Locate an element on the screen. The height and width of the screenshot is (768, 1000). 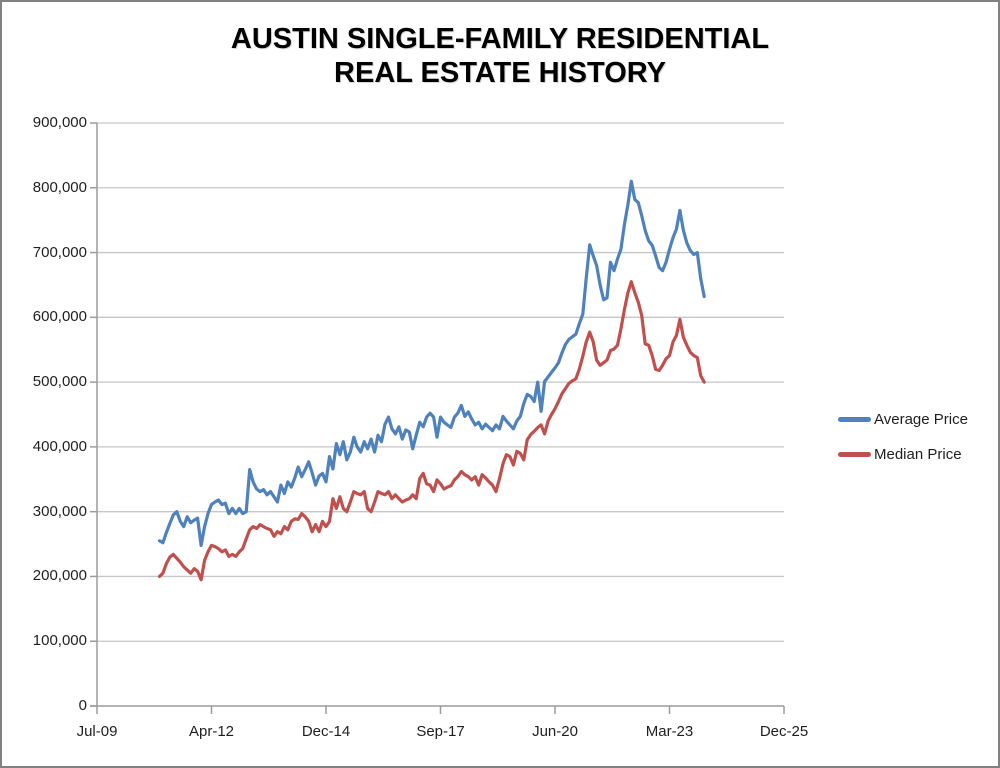
chart-title-line2: REAL ESTATE HISTORY is located at coordinates (500, 73).